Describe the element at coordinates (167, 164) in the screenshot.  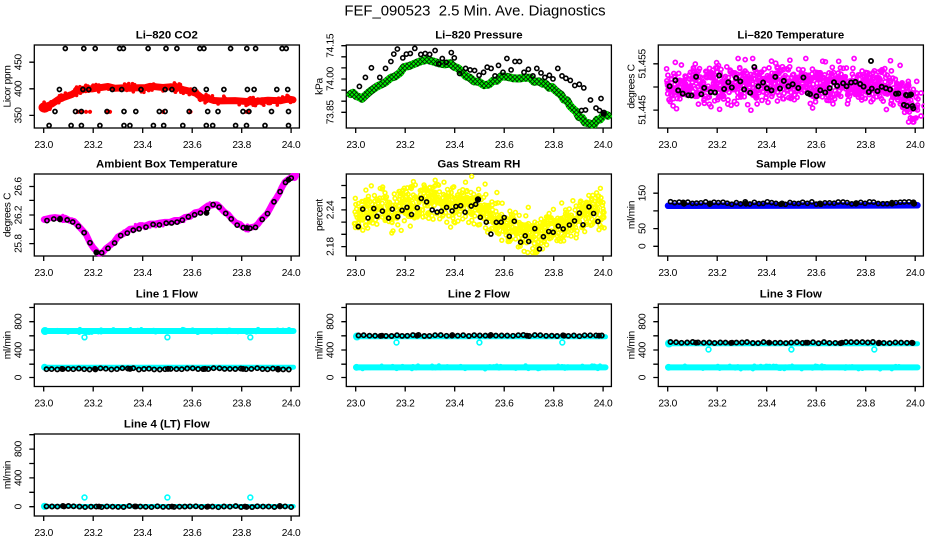
I see `svg-text: Ambient Box Temperature` at that location.